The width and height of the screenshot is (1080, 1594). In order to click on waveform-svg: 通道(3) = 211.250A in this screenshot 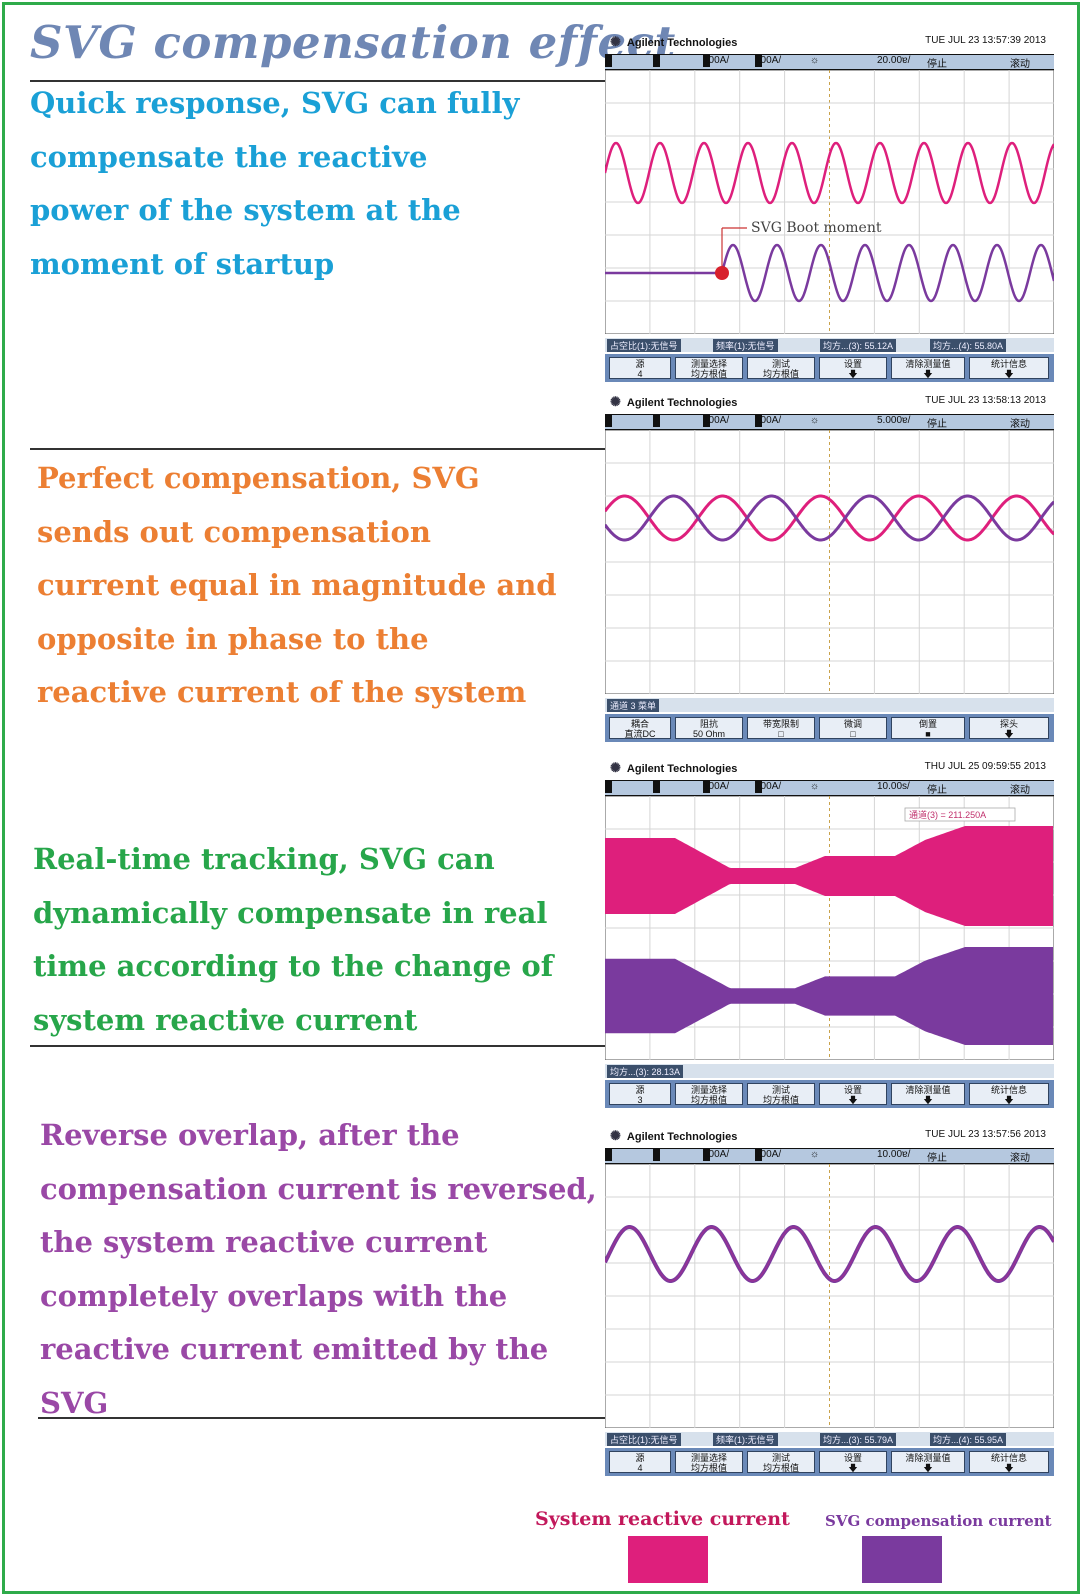, I will do `click(829, 928)`.